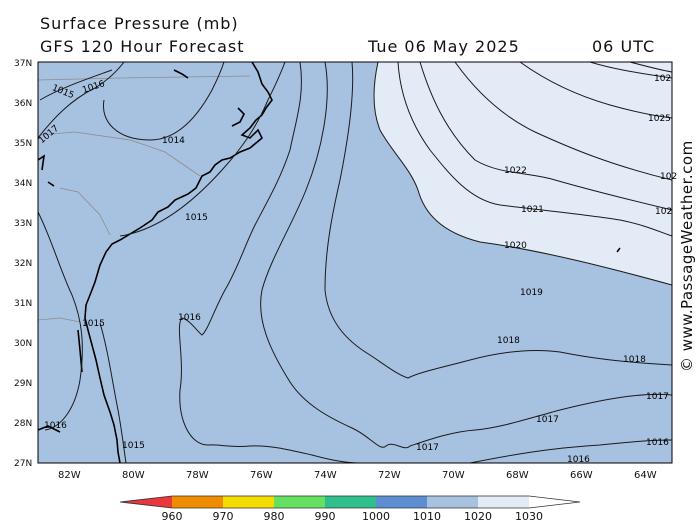 Image resolution: width=700 pixels, height=525 pixels. What do you see at coordinates (172, 516) in the screenshot?
I see `legend-tick: 960` at bounding box center [172, 516].